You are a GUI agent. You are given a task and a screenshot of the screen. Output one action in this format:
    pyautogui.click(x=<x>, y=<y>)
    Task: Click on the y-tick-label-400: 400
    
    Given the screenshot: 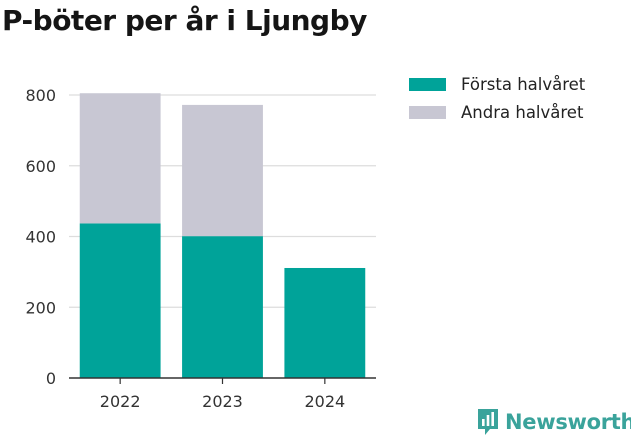 What is the action you would take?
    pyautogui.click(x=40, y=237)
    